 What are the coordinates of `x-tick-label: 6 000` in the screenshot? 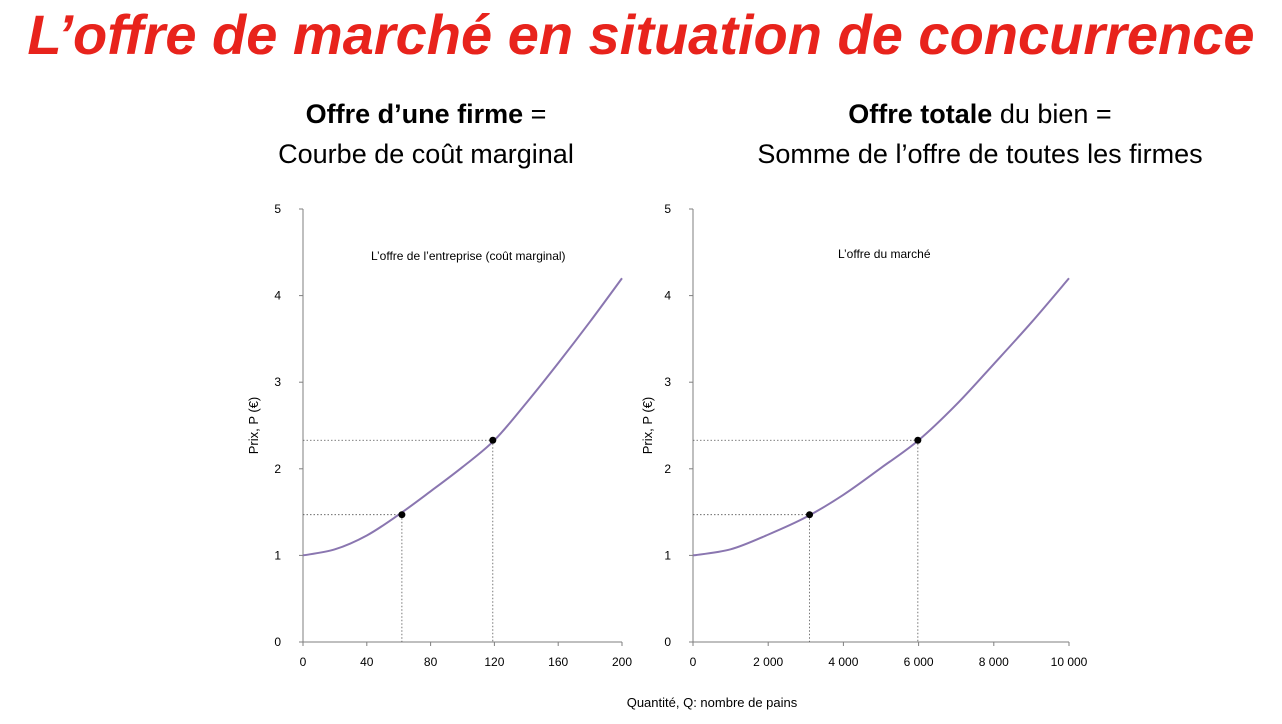 It's located at (919, 662).